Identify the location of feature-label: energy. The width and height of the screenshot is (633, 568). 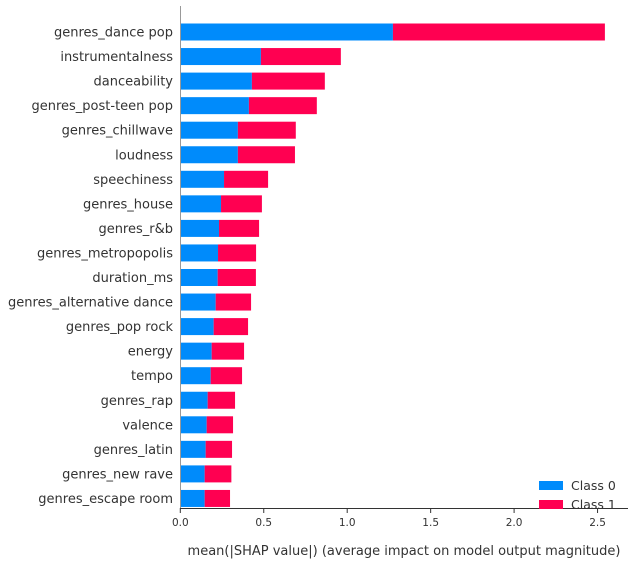
(151, 352).